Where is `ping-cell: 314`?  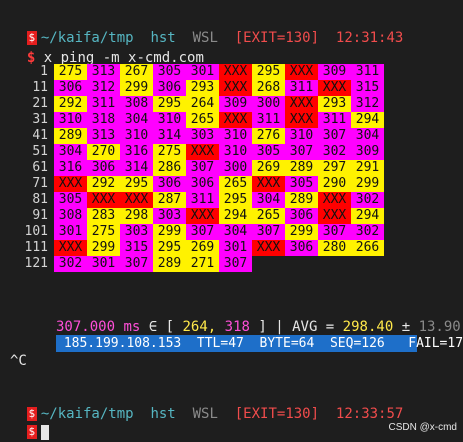 ping-cell: 314 is located at coordinates (169, 136).